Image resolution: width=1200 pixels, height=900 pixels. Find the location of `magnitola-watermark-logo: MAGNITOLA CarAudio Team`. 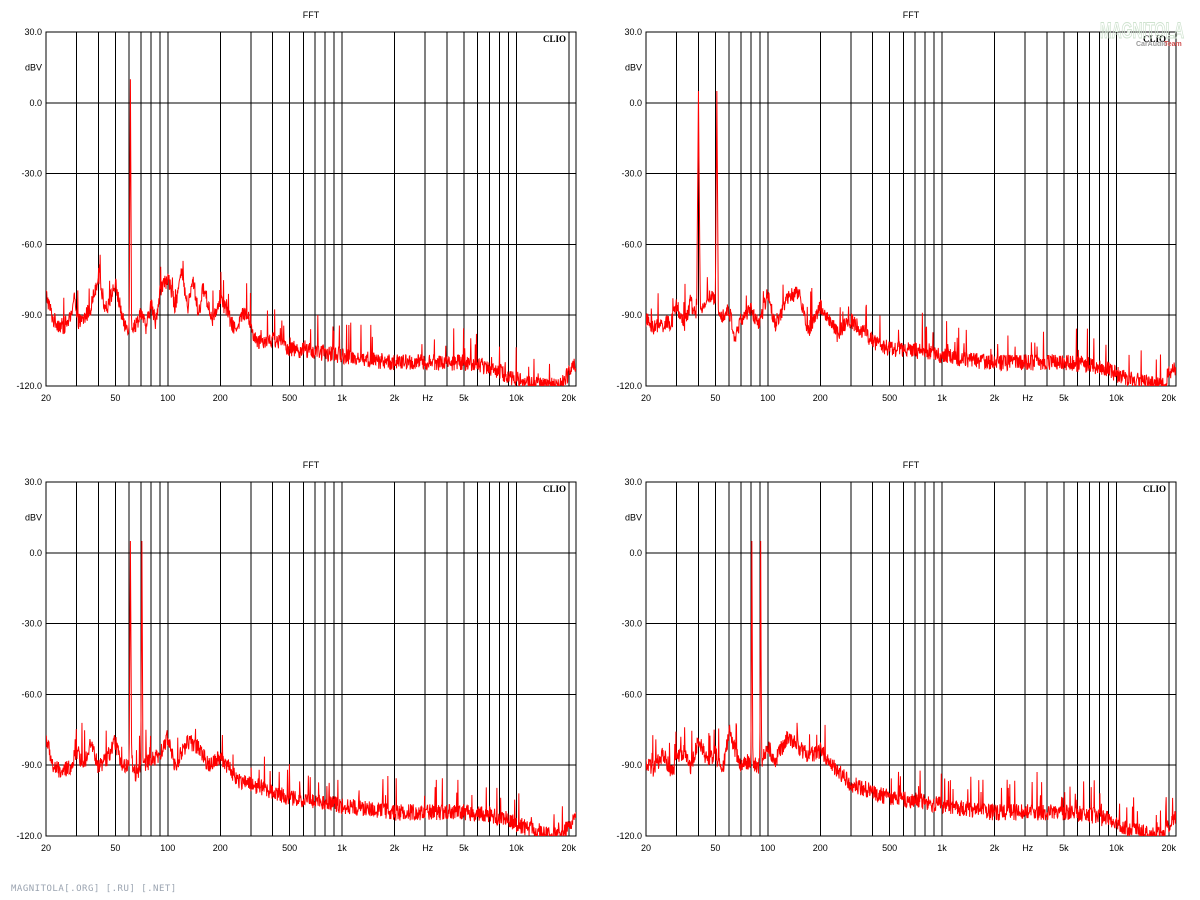

magnitola-watermark-logo: MAGNITOLA CarAudio Team is located at coordinates (1142, 33).